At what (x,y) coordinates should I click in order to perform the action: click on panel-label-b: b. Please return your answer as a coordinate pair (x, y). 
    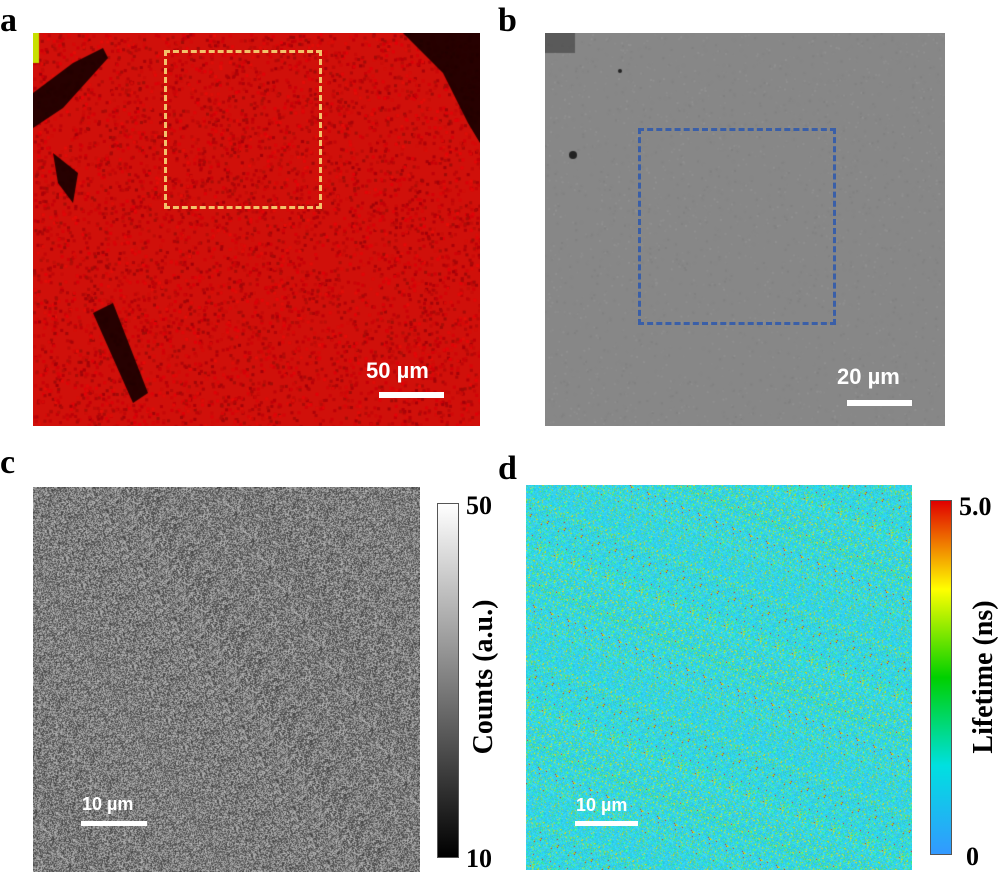
    Looking at the image, I should click on (507, 20).